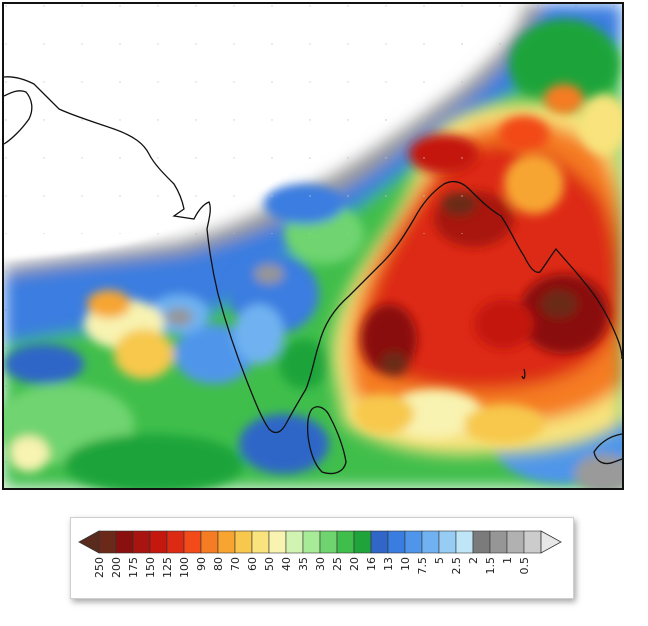 This screenshot has width=648, height=626. What do you see at coordinates (89, 542) in the screenshot?
I see `legend-left-arrow` at bounding box center [89, 542].